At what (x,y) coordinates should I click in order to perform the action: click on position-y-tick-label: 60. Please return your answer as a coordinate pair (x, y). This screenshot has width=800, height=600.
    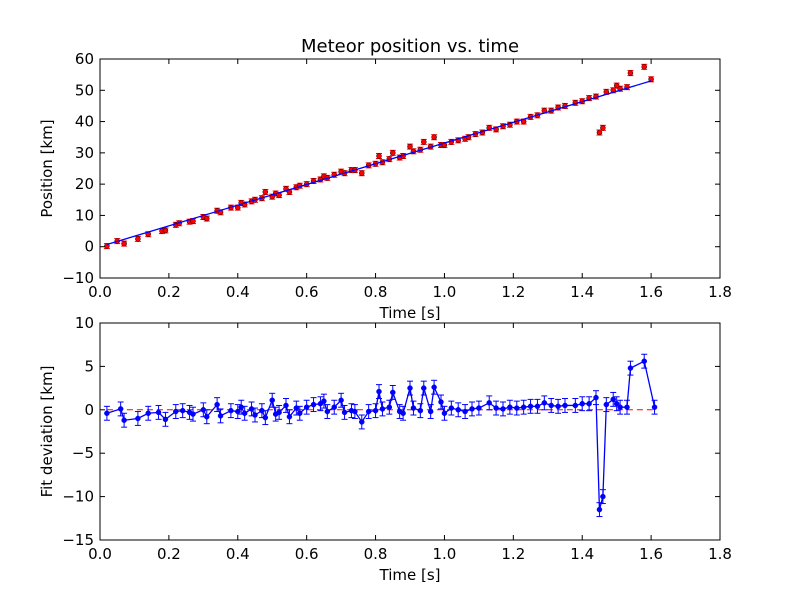
    Looking at the image, I should click on (84, 59).